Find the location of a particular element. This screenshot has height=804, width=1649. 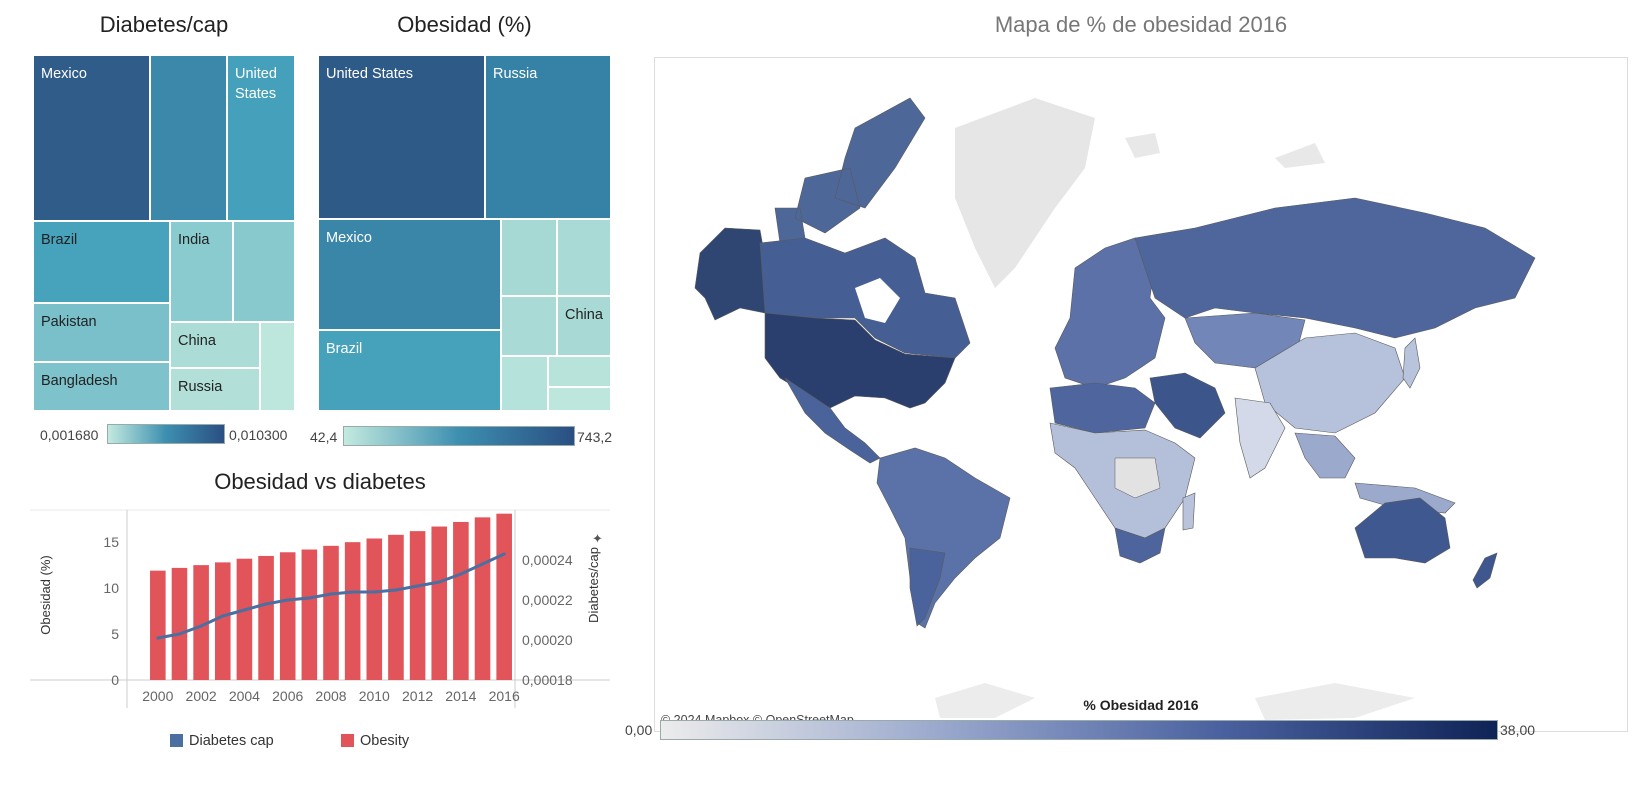

point-diabetes-2009 is located at coordinates (353, 592).